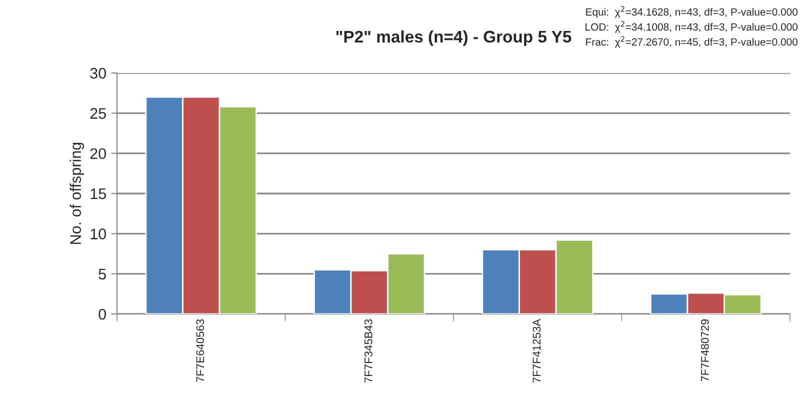 The height and width of the screenshot is (420, 807). Describe the element at coordinates (536, 350) in the screenshot. I see `x-tick-label: 7F7F41253A` at that location.